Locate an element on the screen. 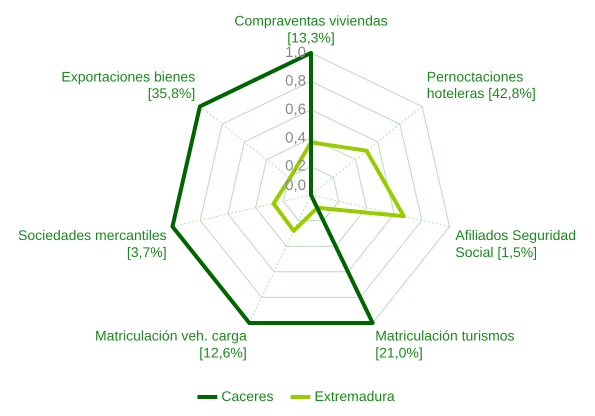  spoke-label: Sociedades mercantiles [3,7%] is located at coordinates (92, 243).